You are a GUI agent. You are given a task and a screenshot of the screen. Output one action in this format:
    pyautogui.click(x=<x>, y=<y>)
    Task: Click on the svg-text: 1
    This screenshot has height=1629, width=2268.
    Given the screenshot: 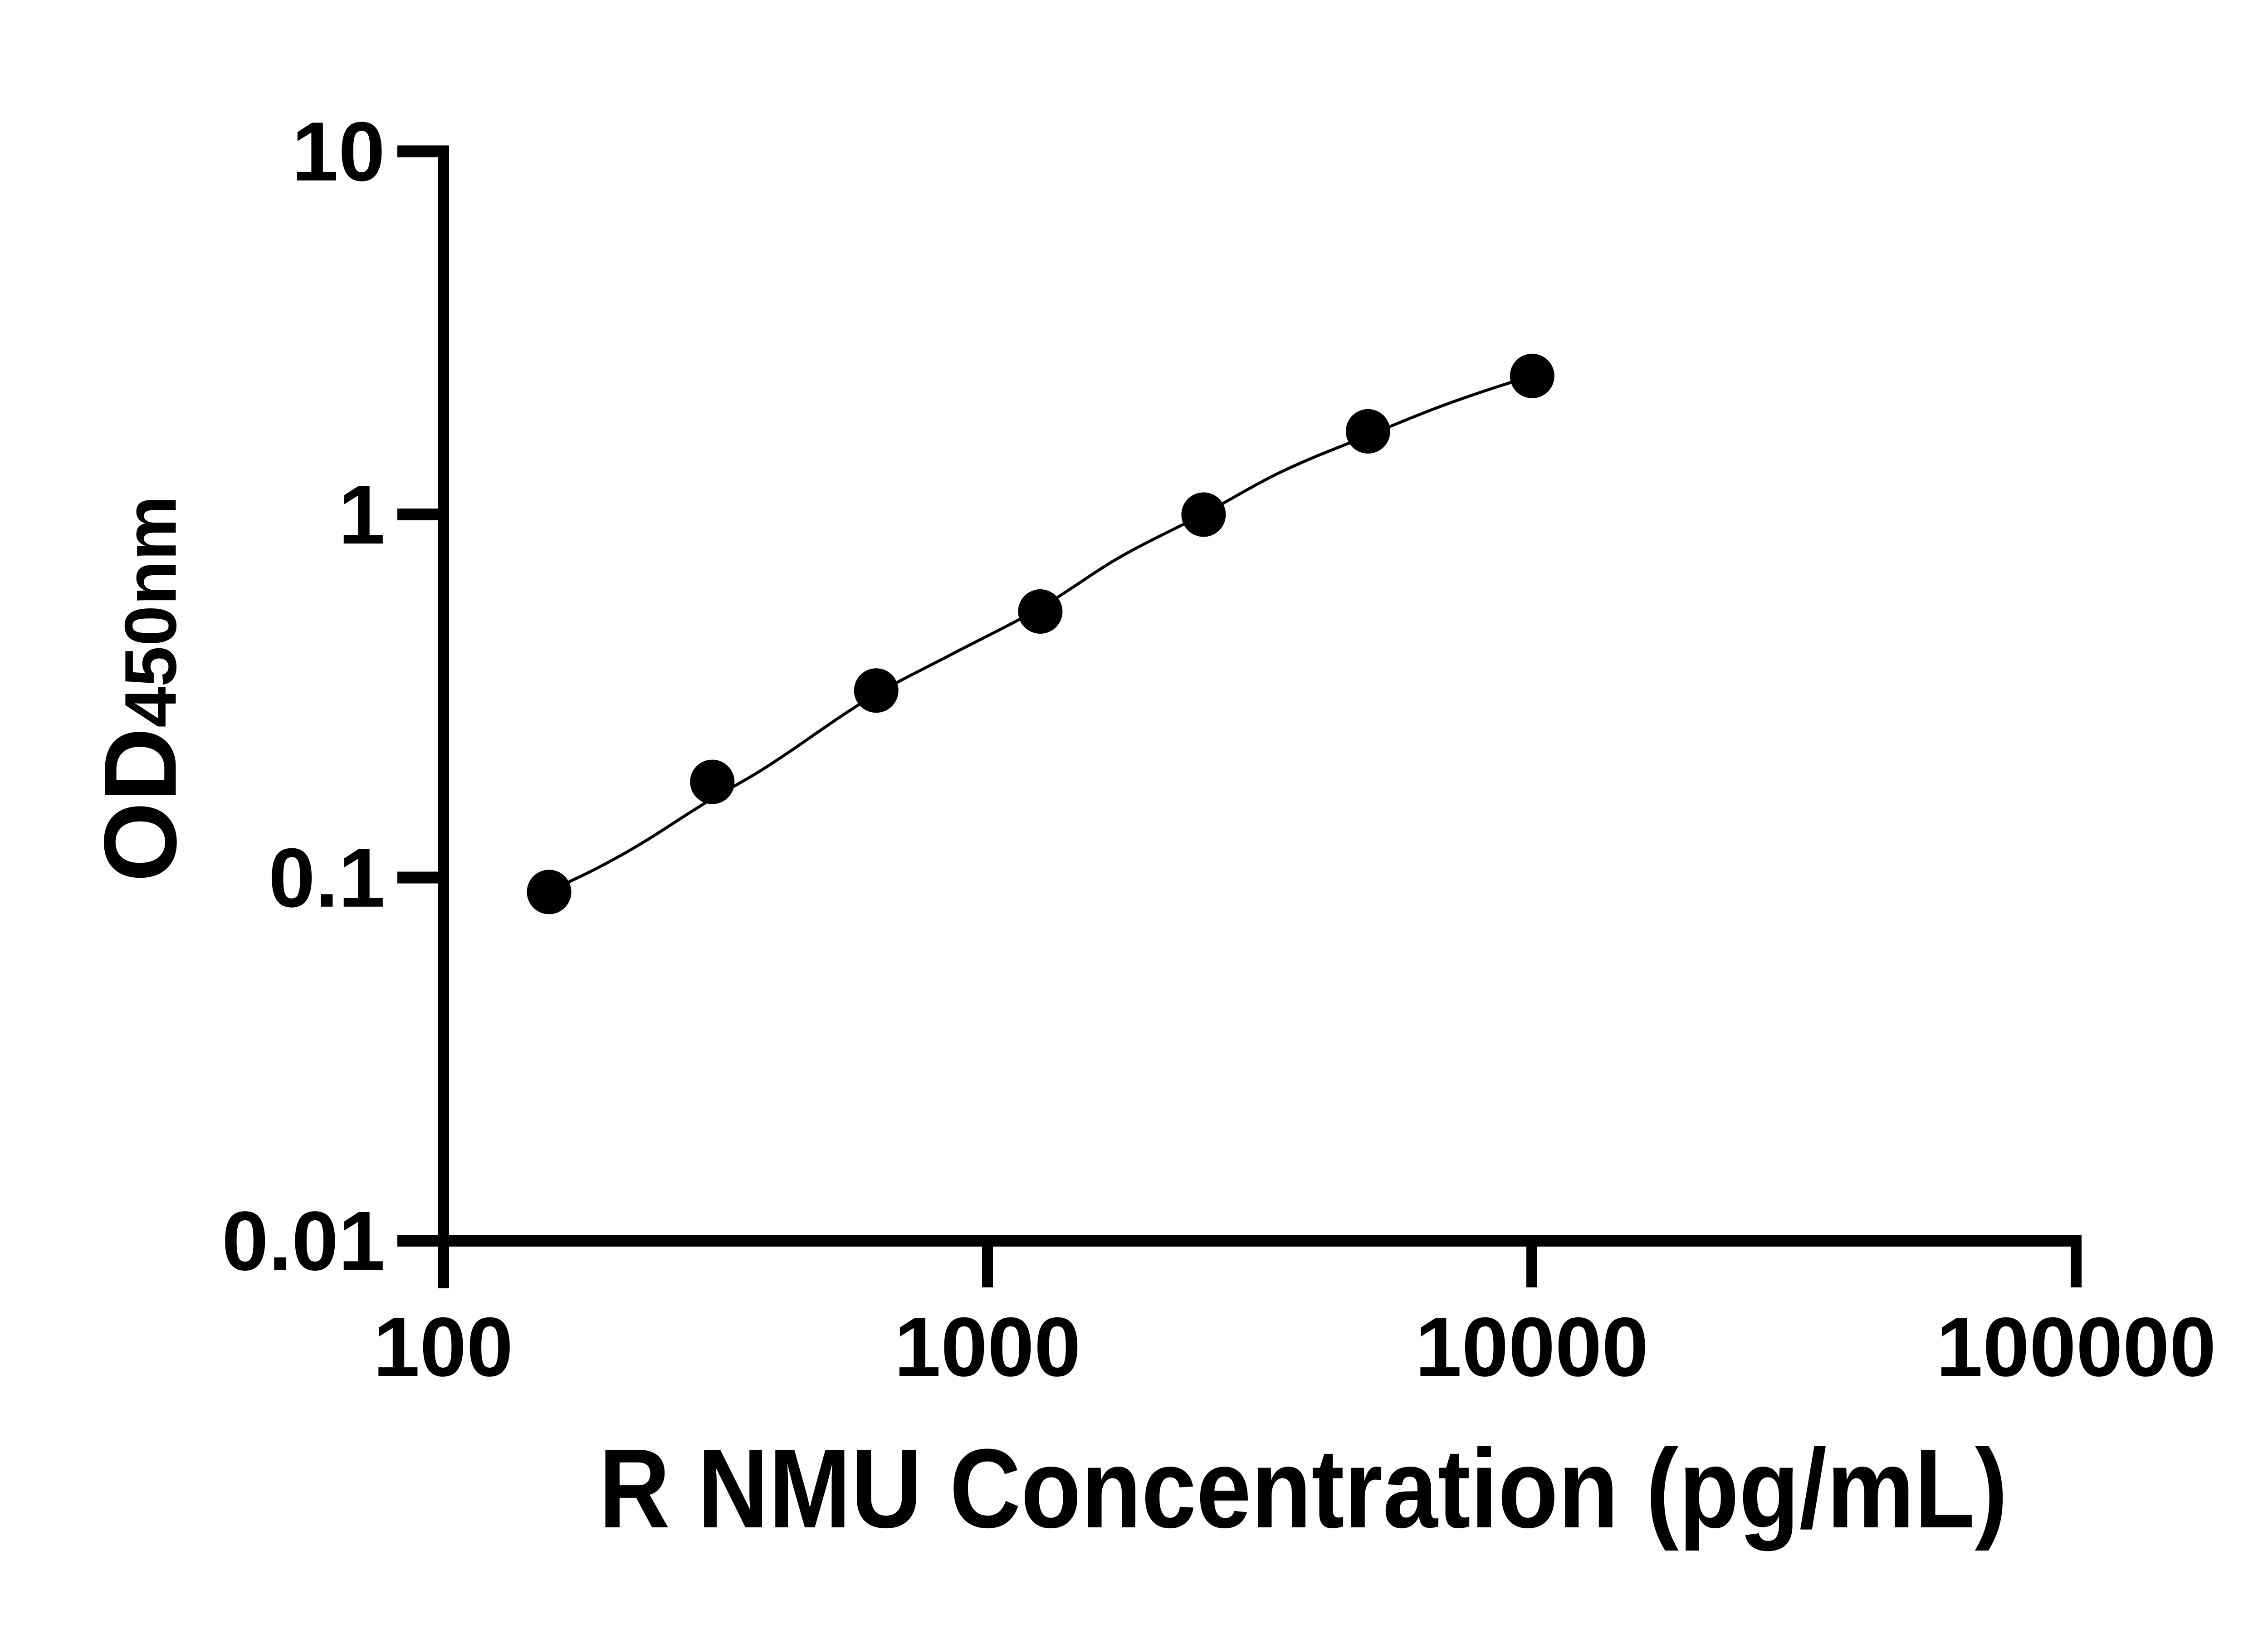 What is the action you would take?
    pyautogui.click(x=361, y=515)
    